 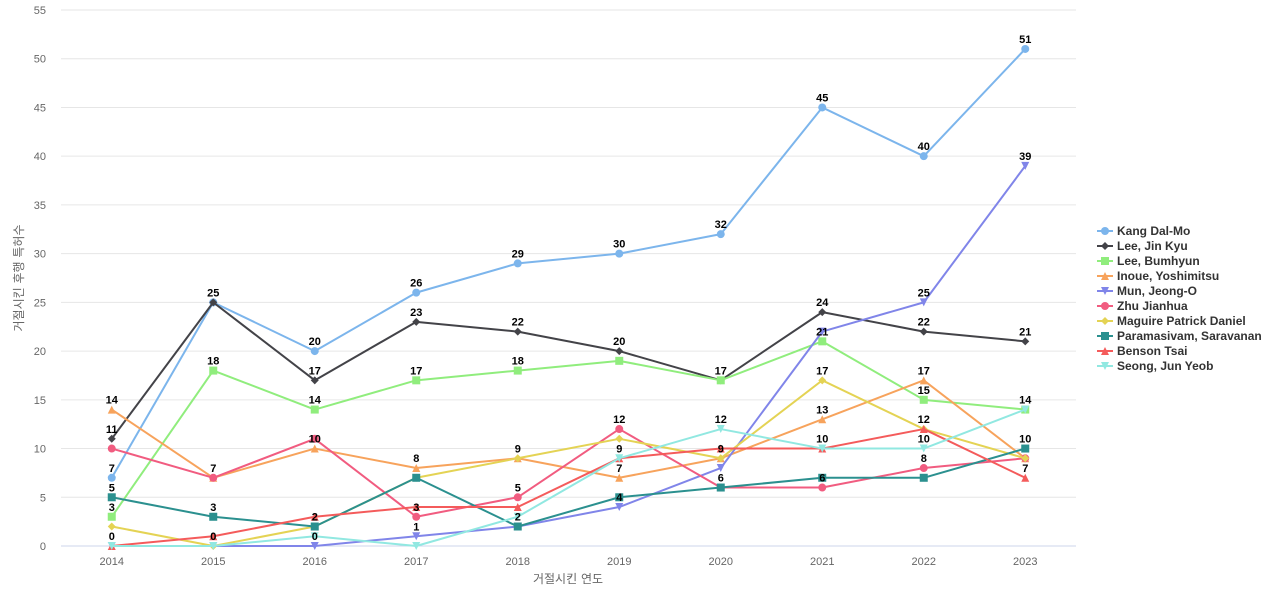 I want to click on data-label: 29, so click(x=518, y=254).